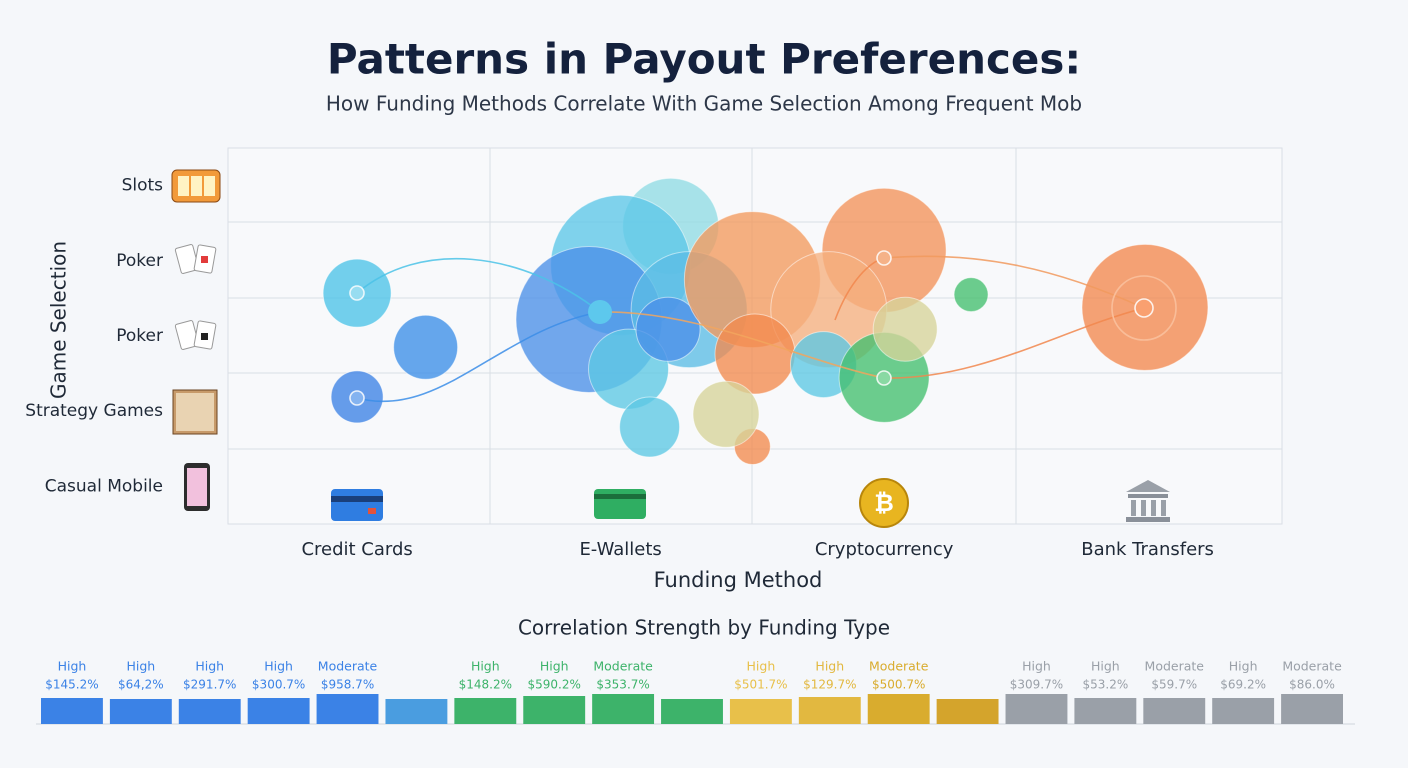 Image resolution: width=1408 pixels, height=768 pixels. Describe the element at coordinates (143, 186) in the screenshot. I see `y-tick-label: Slots` at that location.